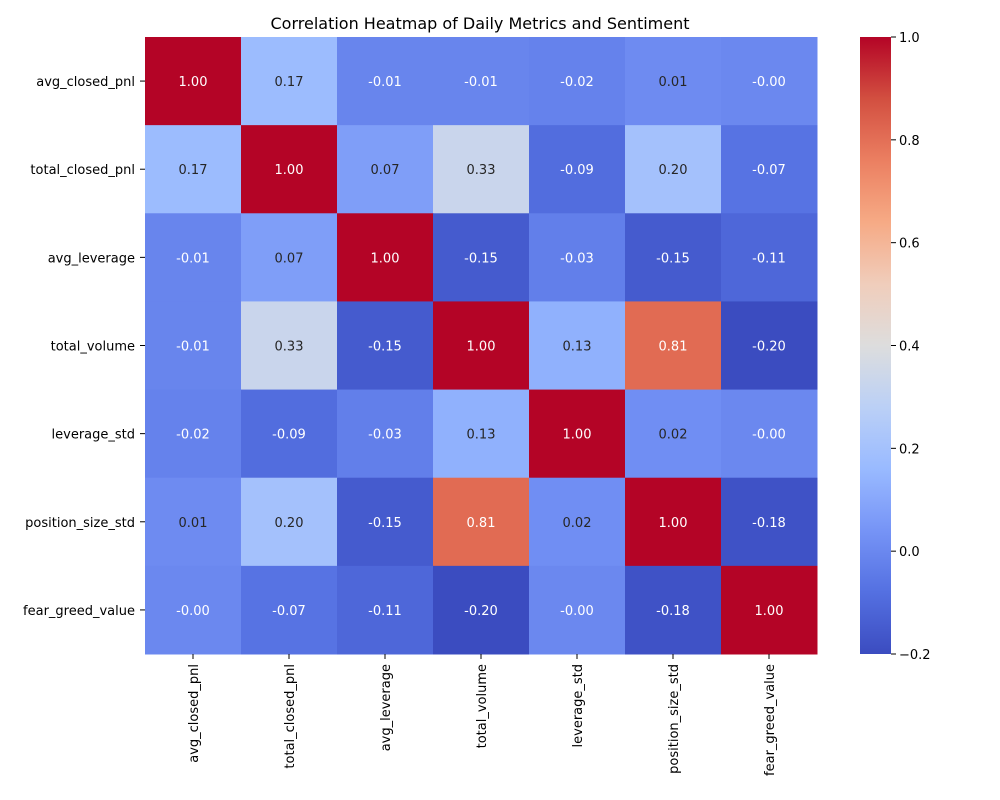 The width and height of the screenshot is (1000, 800). I want to click on x-tick-label: avg_leverage, so click(386, 707).